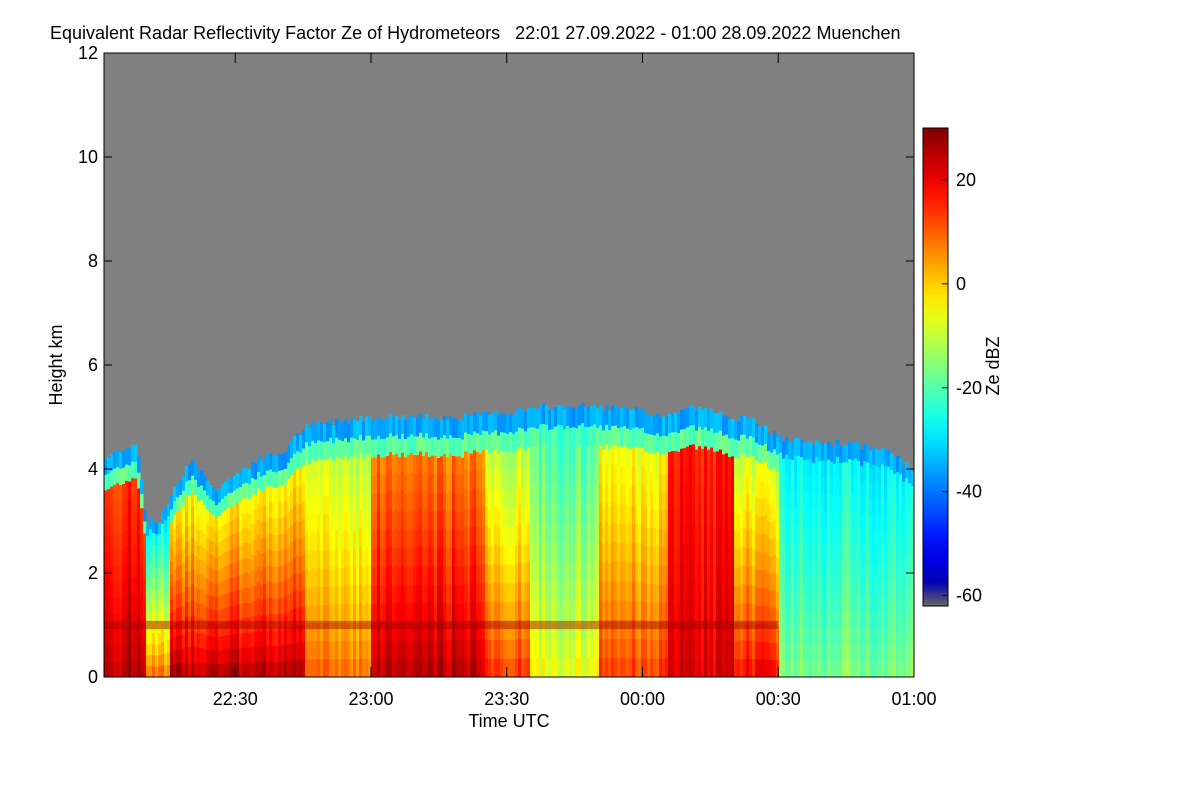  I want to click on melting-layer-band, so click(441, 625).